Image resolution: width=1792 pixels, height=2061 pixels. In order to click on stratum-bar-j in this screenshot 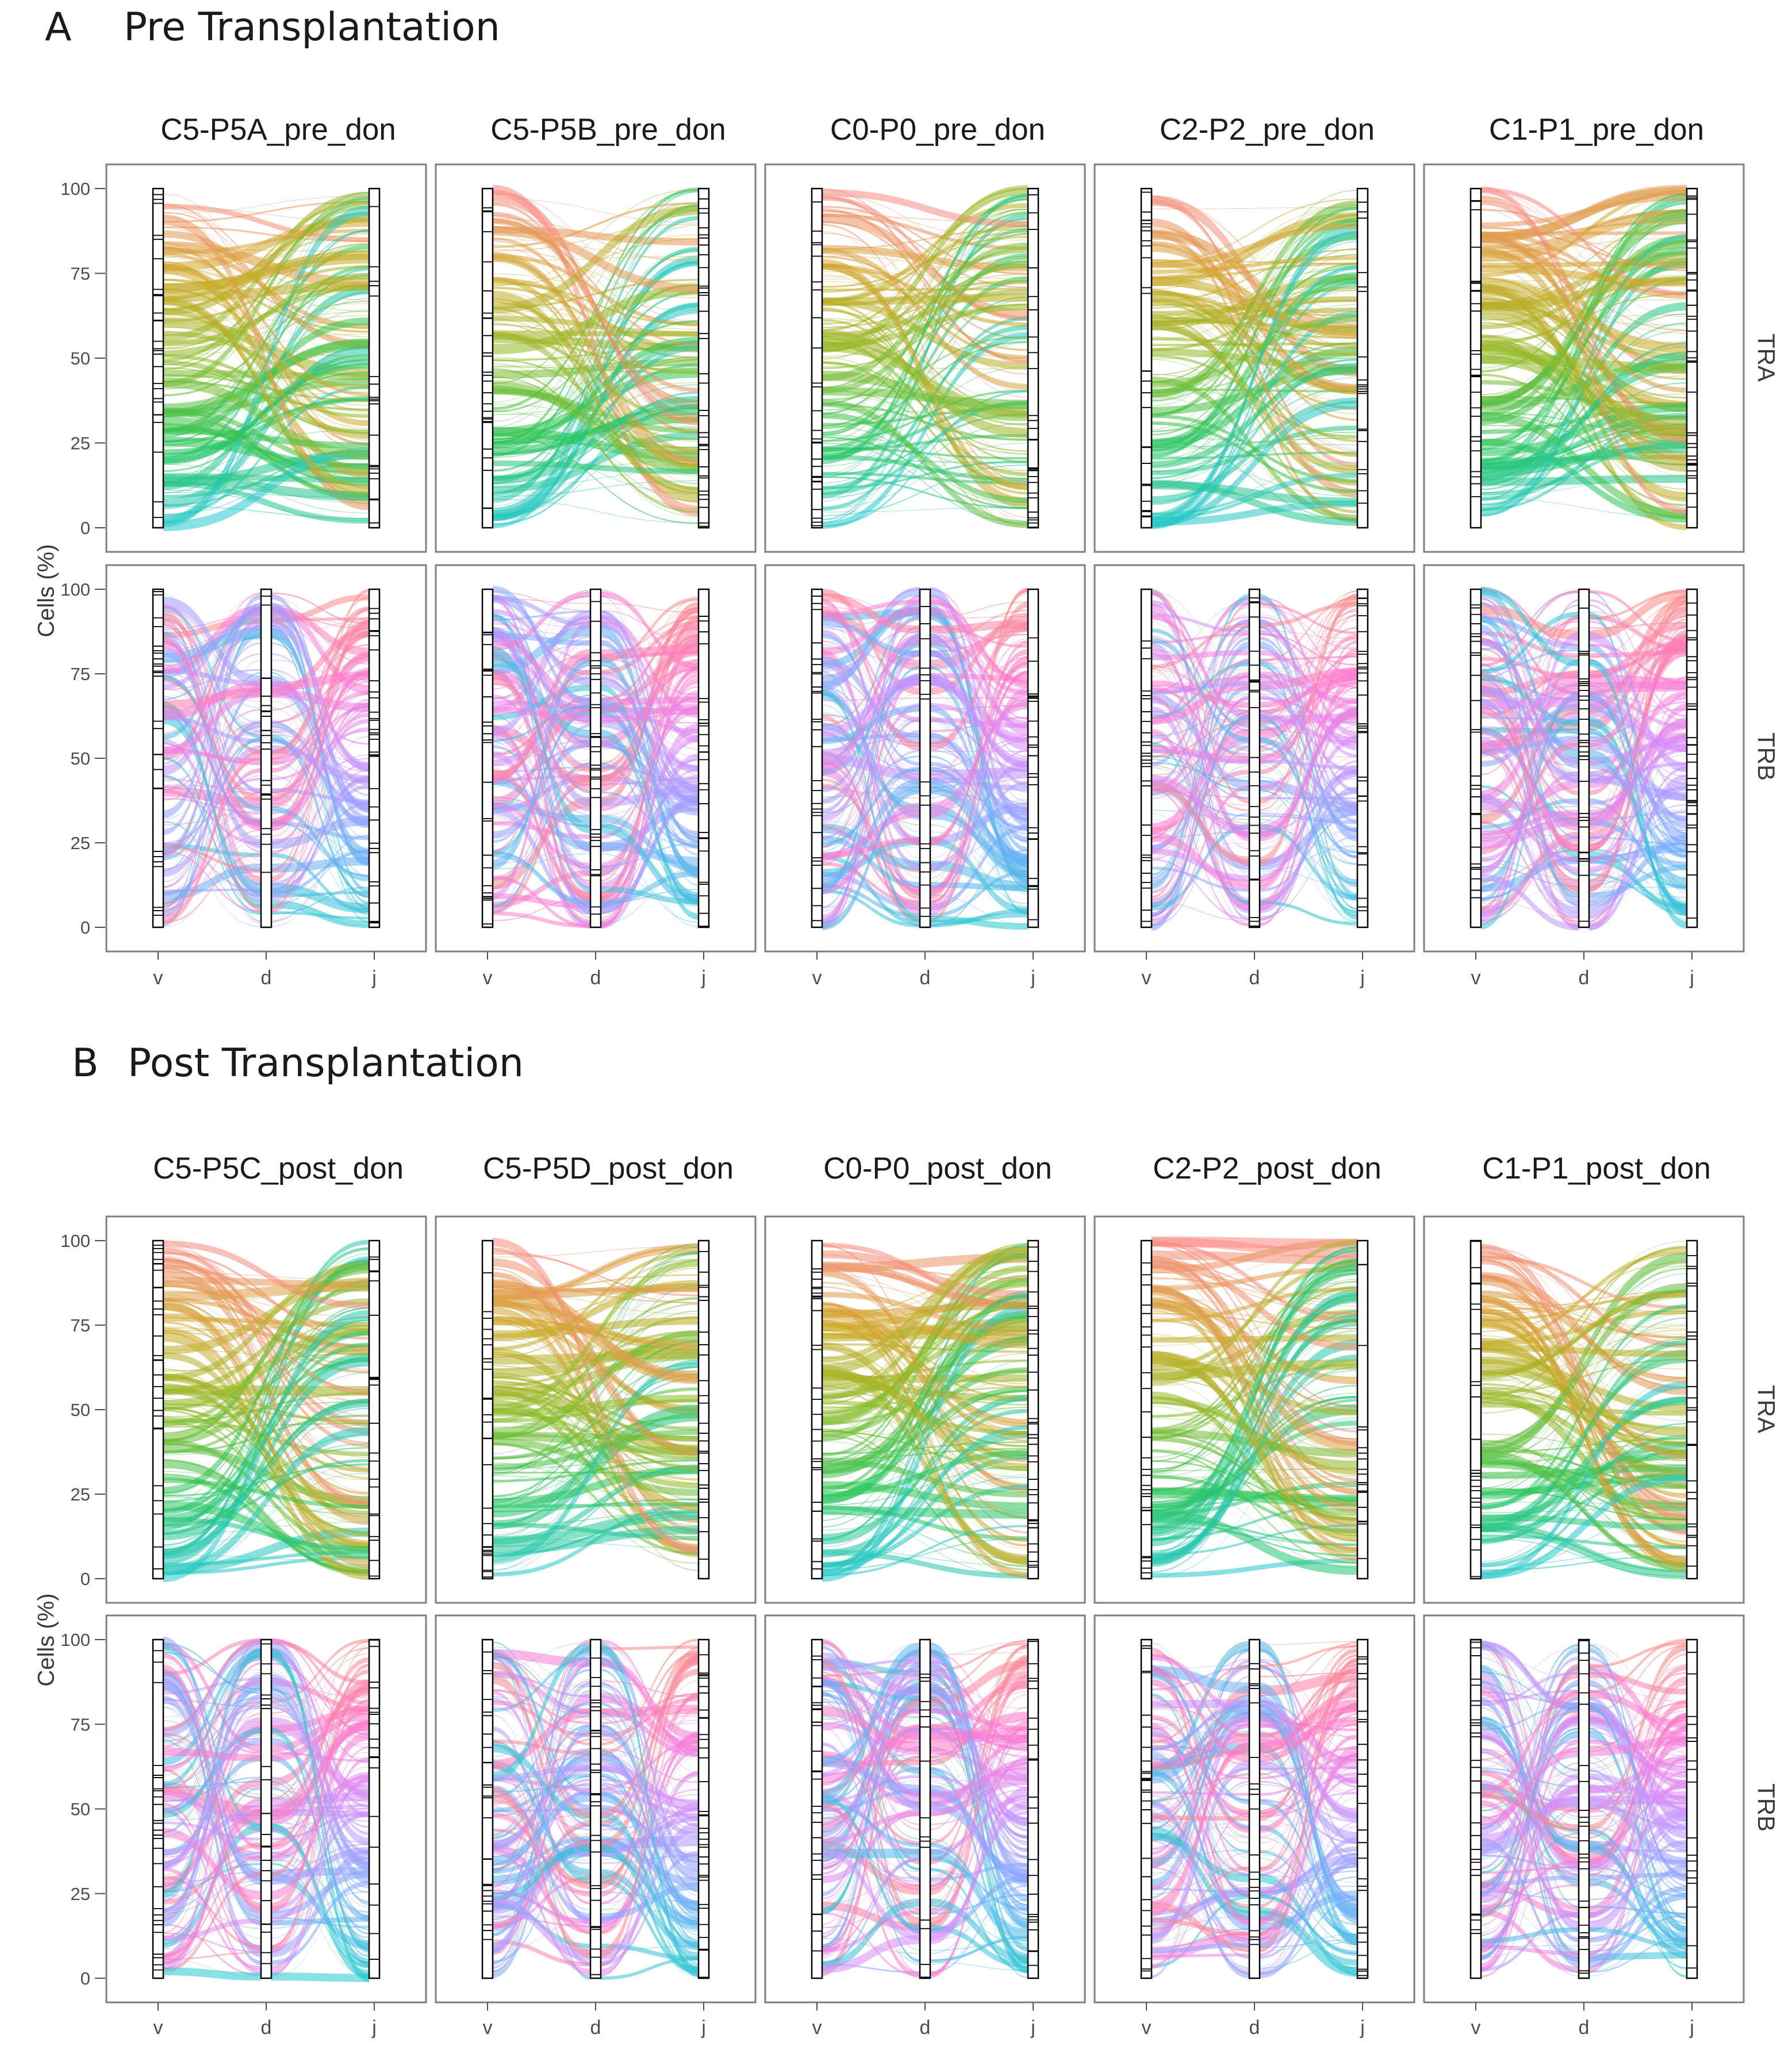, I will do `click(374, 758)`.